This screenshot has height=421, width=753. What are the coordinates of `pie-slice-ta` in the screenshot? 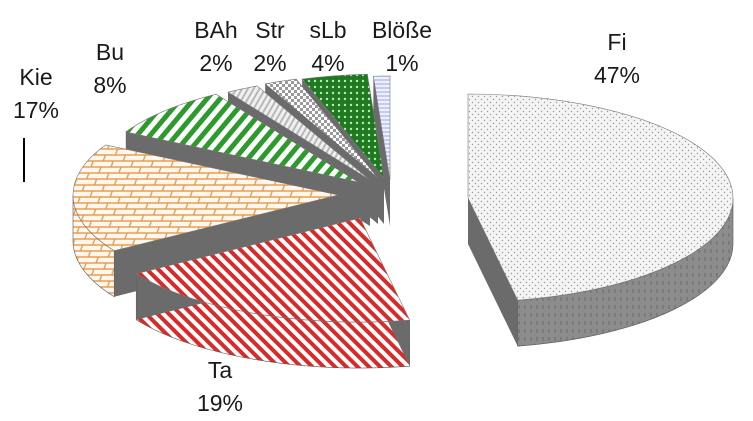 It's located at (273, 293).